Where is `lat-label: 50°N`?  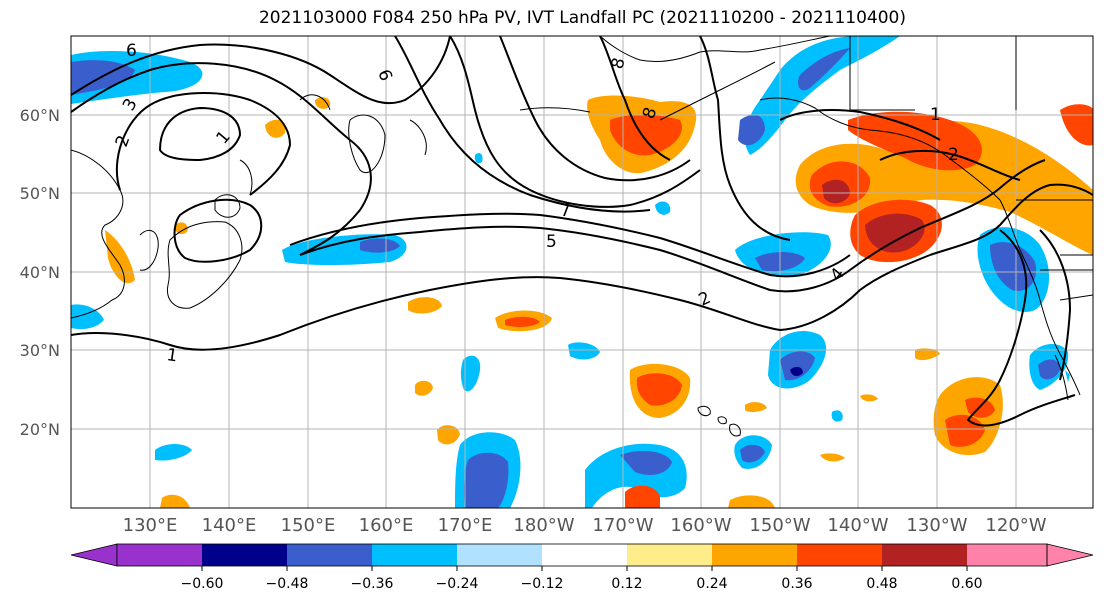 lat-label: 50°N is located at coordinates (40, 193).